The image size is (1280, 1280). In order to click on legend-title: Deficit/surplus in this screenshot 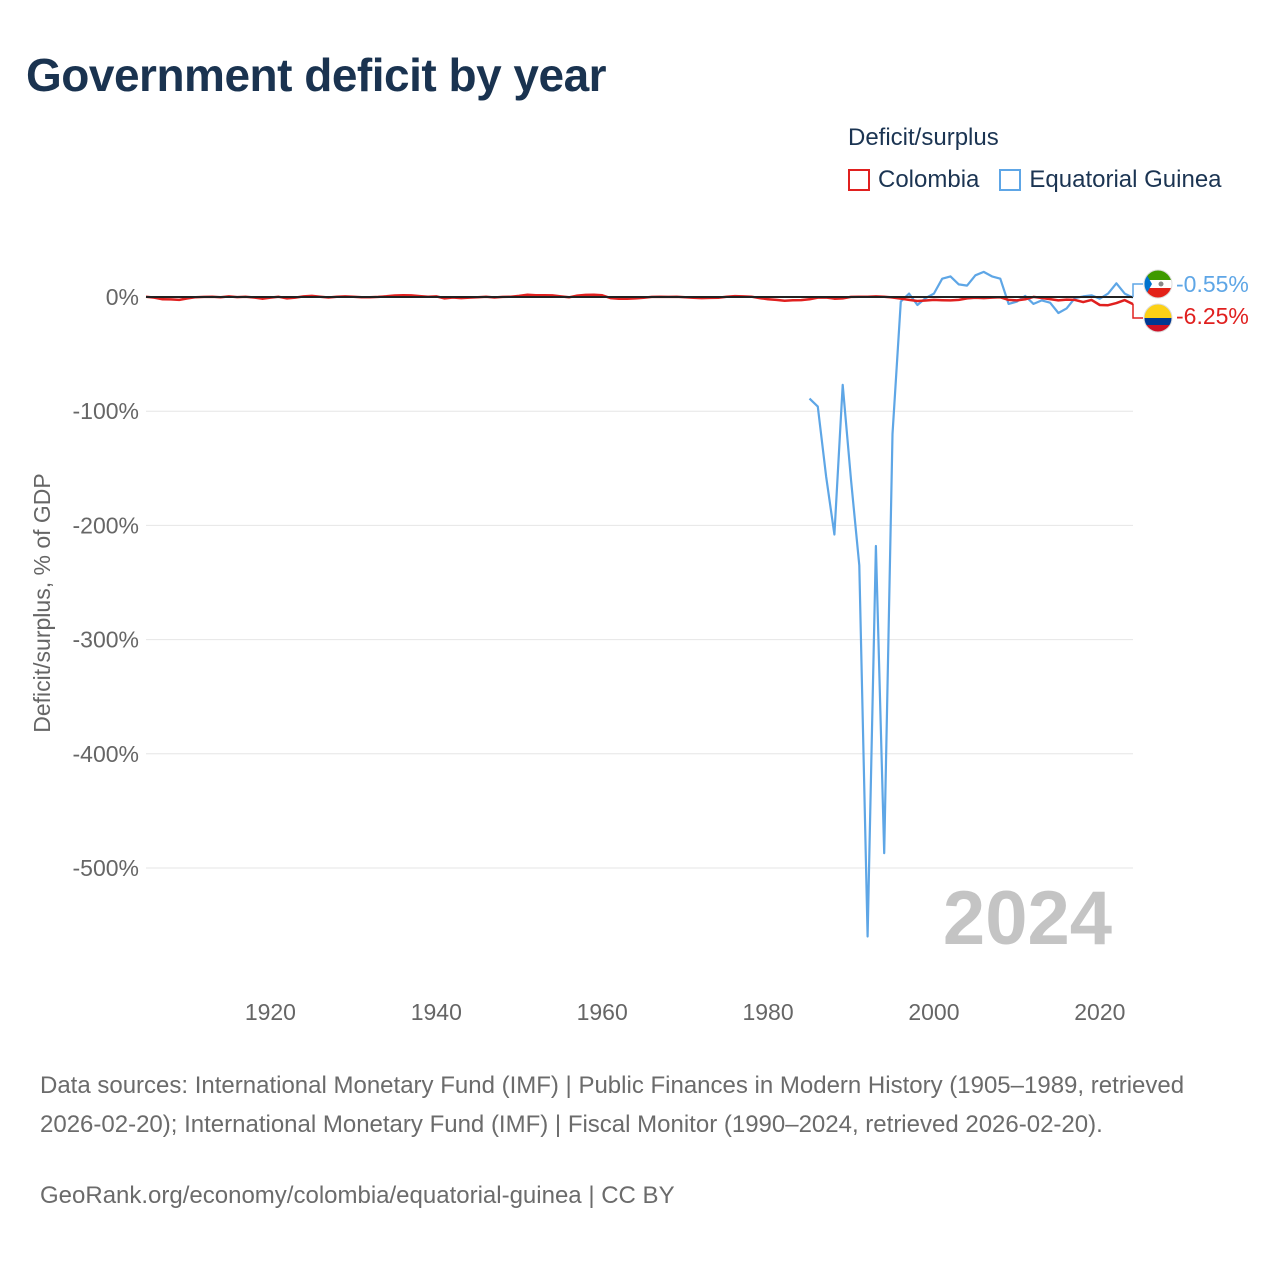, I will do `click(923, 137)`.